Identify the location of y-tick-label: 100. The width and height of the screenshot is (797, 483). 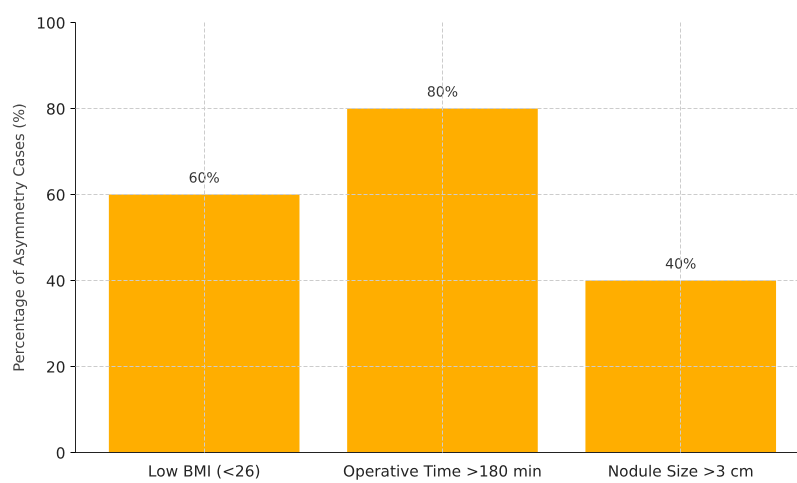
(51, 23).